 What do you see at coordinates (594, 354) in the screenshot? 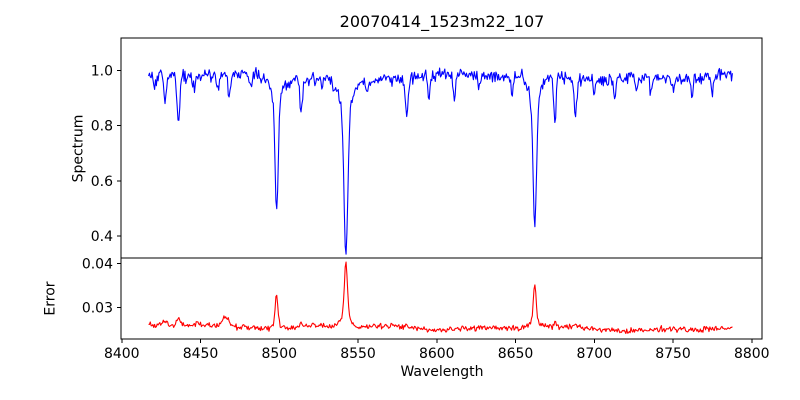
I see `x-tick-label: 8700` at bounding box center [594, 354].